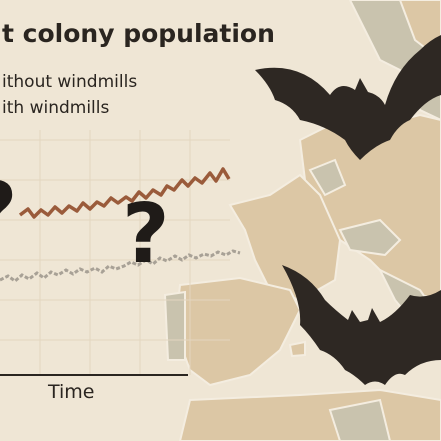 The width and height of the screenshot is (441, 441). I want to click on title: t colony population, so click(138, 33).